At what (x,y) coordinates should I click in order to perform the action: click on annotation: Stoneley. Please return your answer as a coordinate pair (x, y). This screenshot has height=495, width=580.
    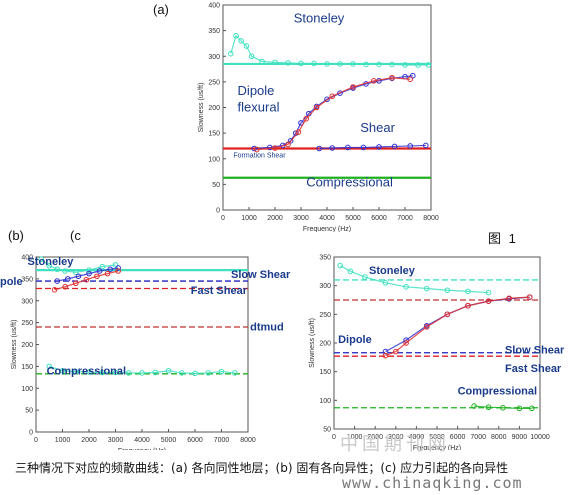
    Looking at the image, I should click on (51, 262).